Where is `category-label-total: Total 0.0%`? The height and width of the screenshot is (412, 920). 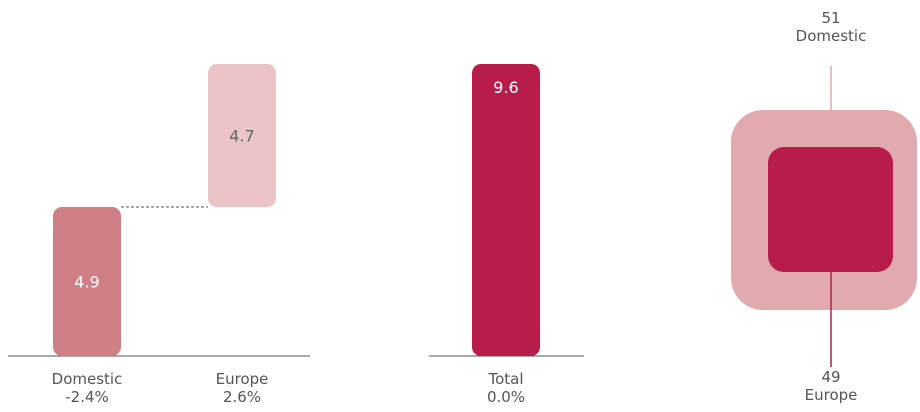 category-label-total: Total 0.0% is located at coordinates (506, 388).